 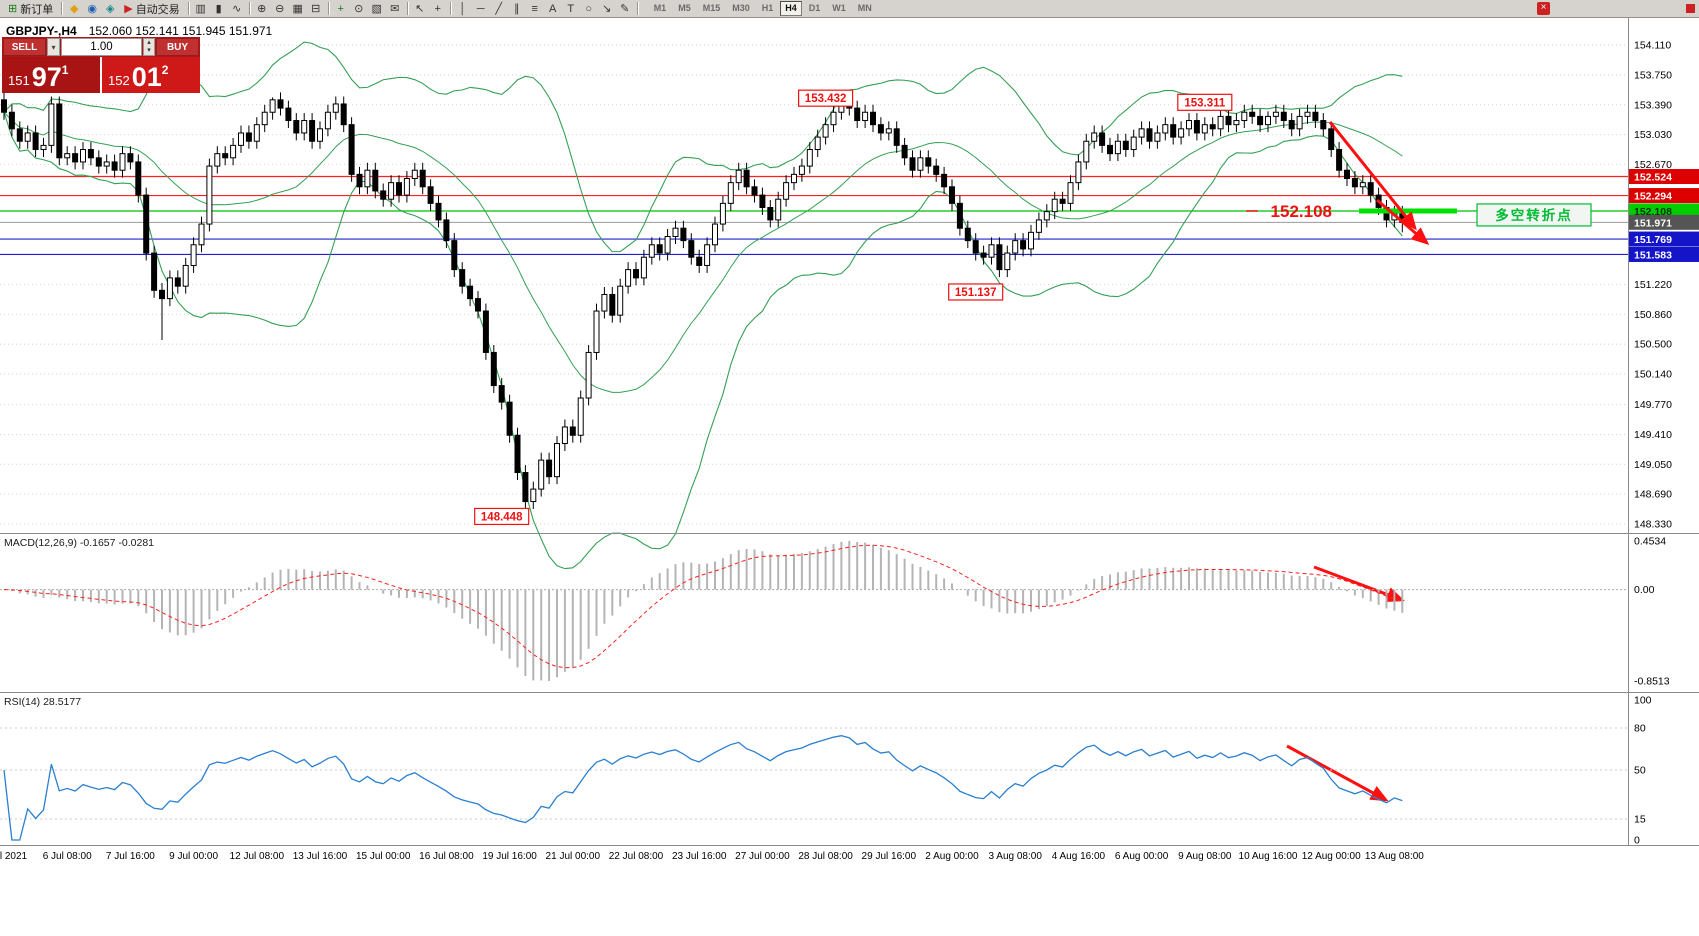 What do you see at coordinates (553, 8) in the screenshot?
I see `text-icon: A` at bounding box center [553, 8].